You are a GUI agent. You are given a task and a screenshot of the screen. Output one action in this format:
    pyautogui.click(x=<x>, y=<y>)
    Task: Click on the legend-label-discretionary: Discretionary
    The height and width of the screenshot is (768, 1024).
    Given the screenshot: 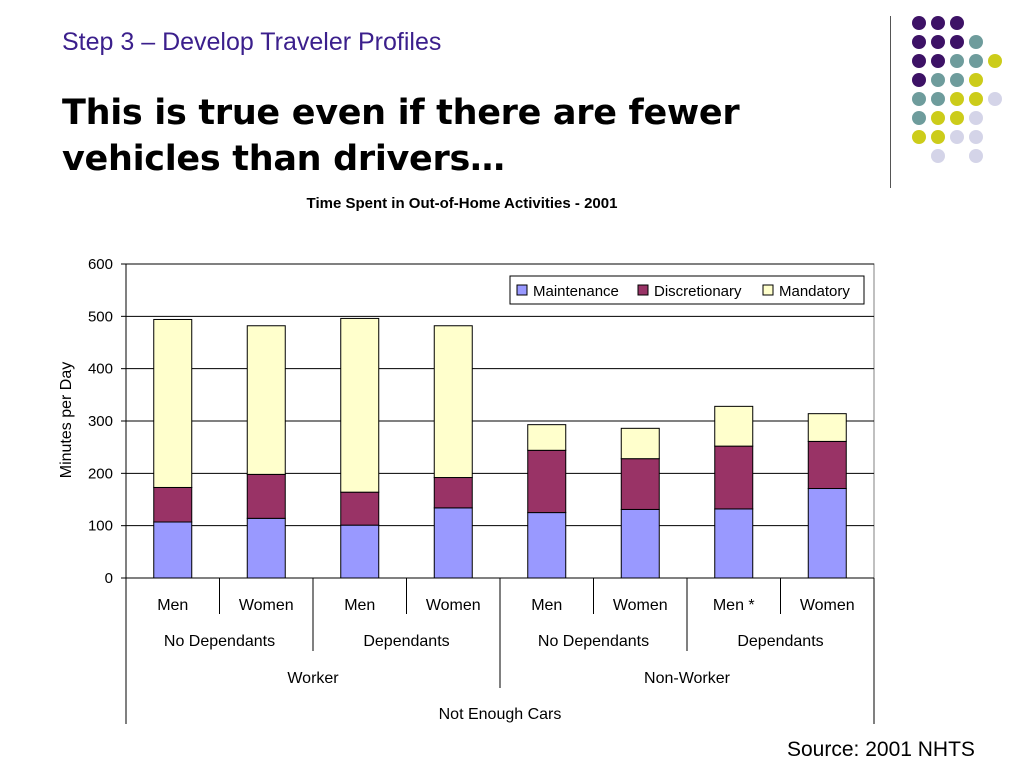 What is the action you would take?
    pyautogui.click(x=698, y=291)
    